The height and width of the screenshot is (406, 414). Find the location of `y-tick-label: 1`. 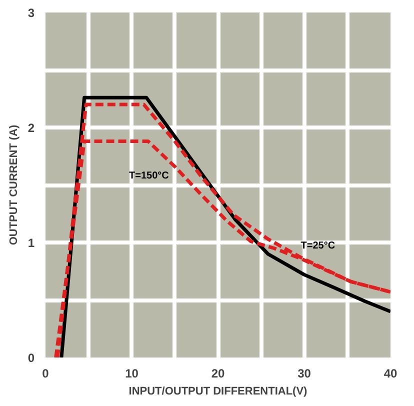

y-tick-label: 1 is located at coordinates (31, 243).